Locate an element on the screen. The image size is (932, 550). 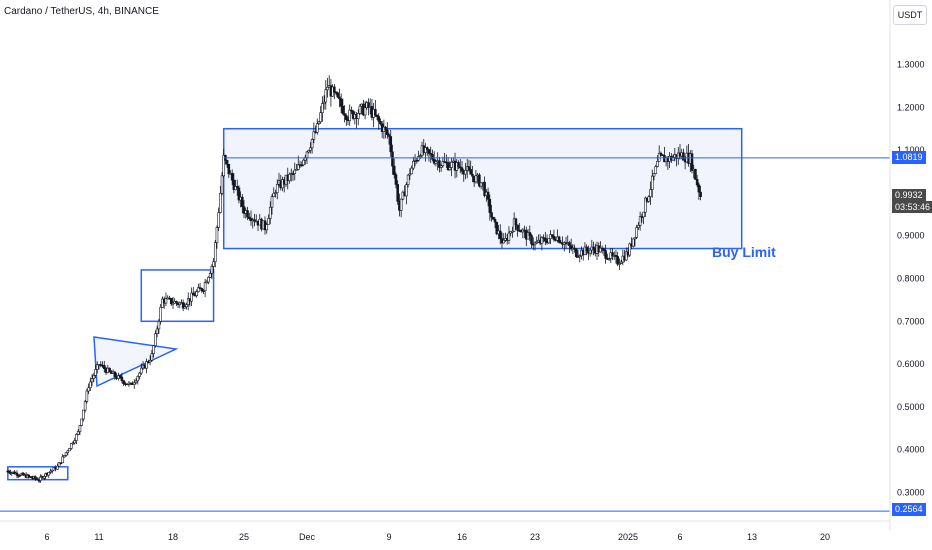
time-tick-label: 20 is located at coordinates (825, 537).